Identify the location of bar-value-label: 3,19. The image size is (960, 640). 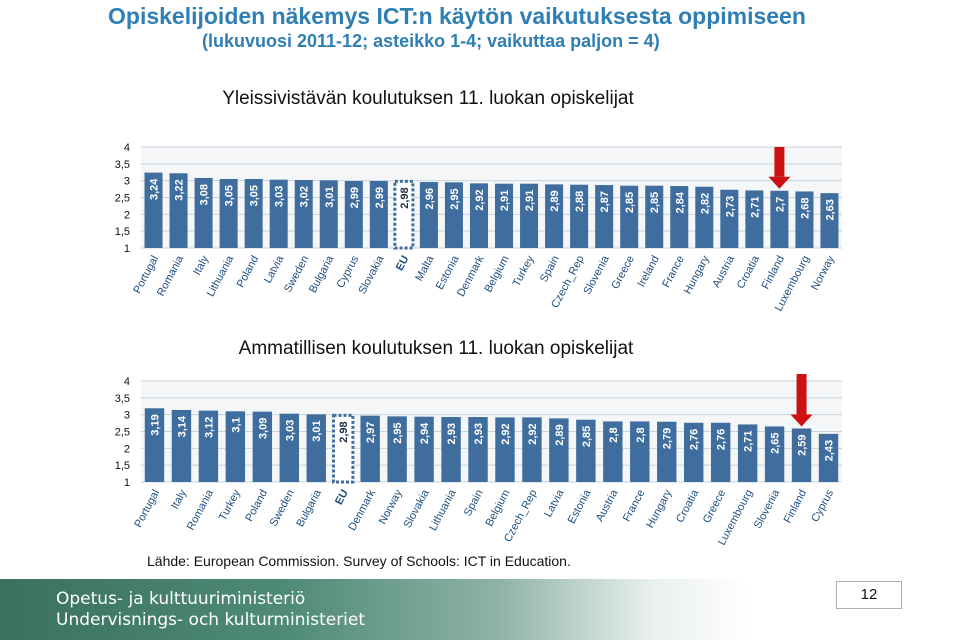
(155, 424).